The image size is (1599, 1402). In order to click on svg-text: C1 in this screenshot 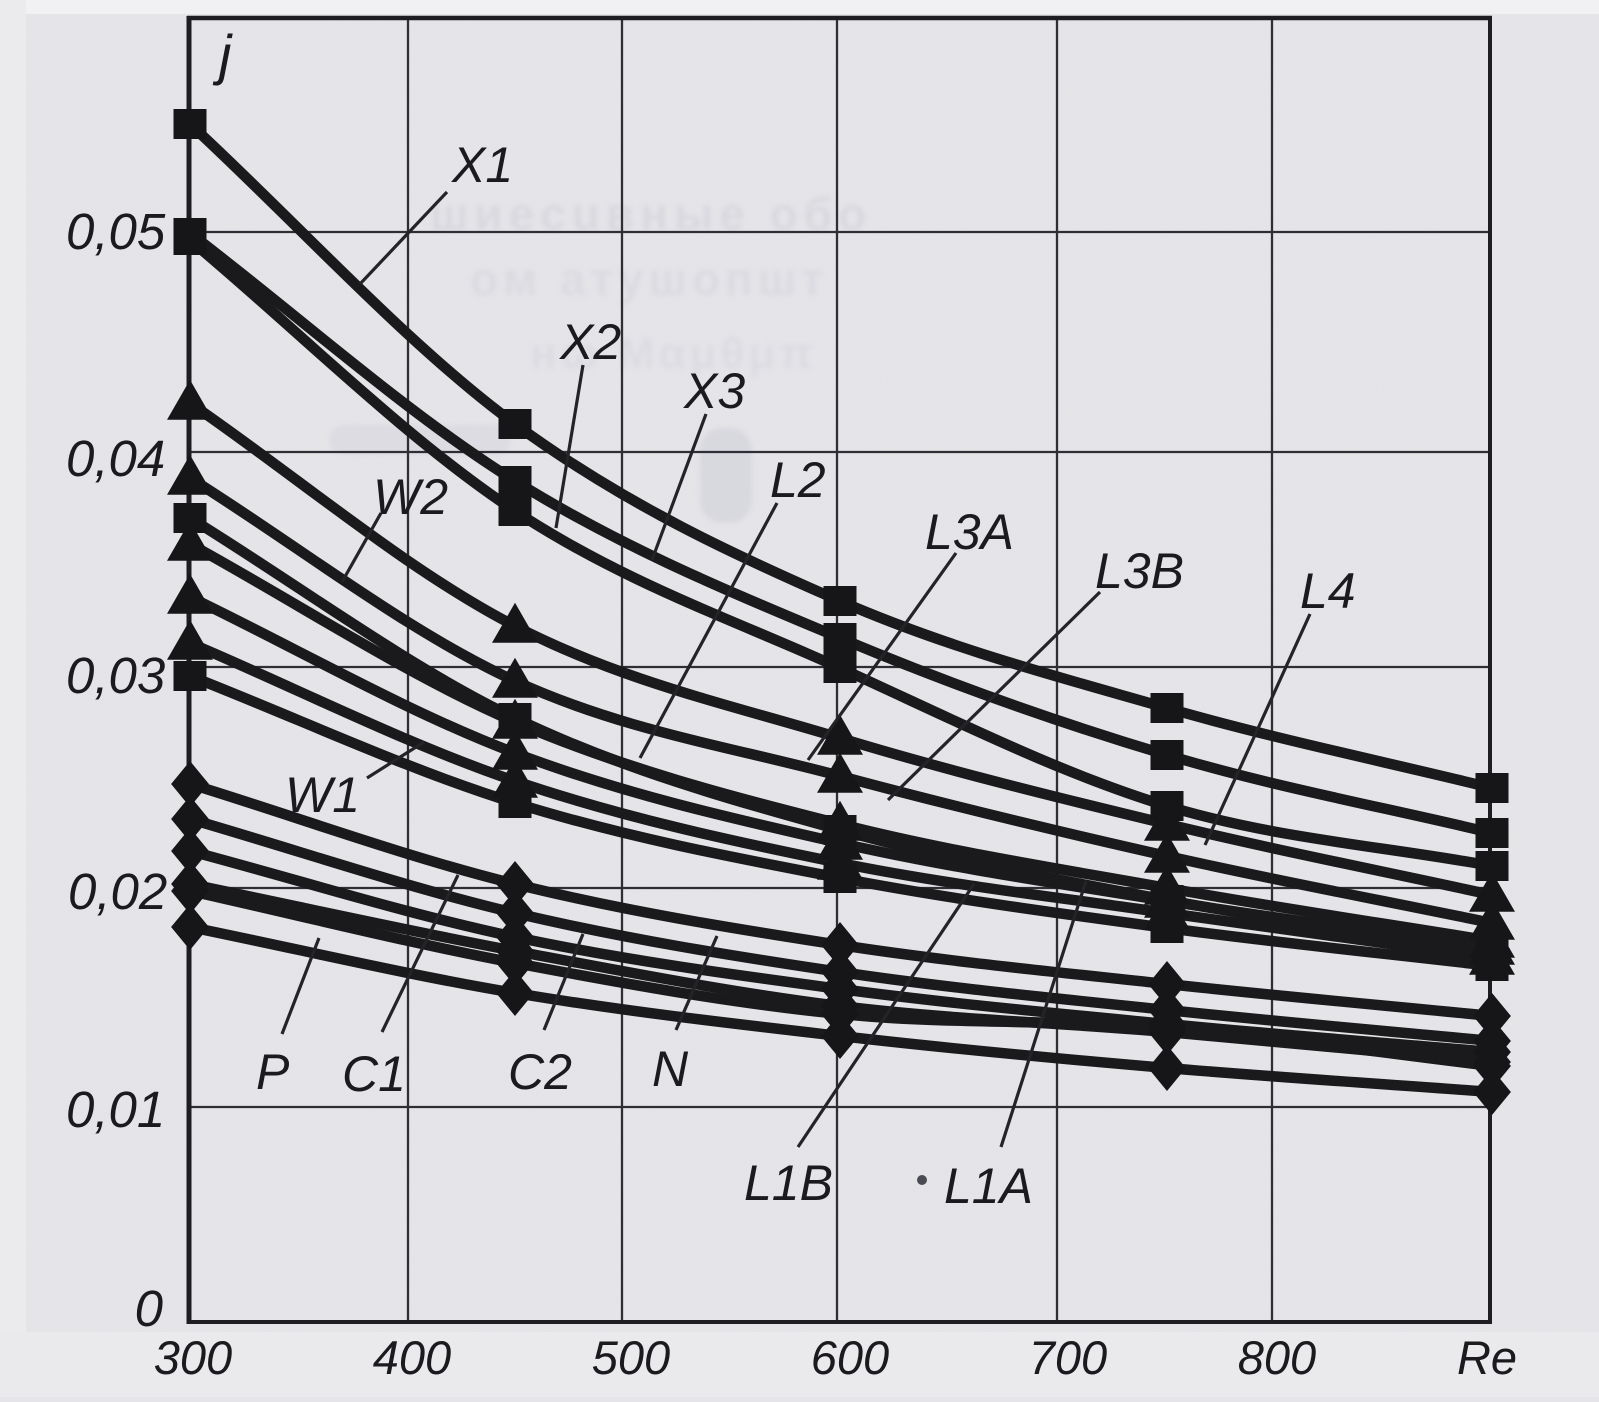, I will do `click(374, 1074)`.